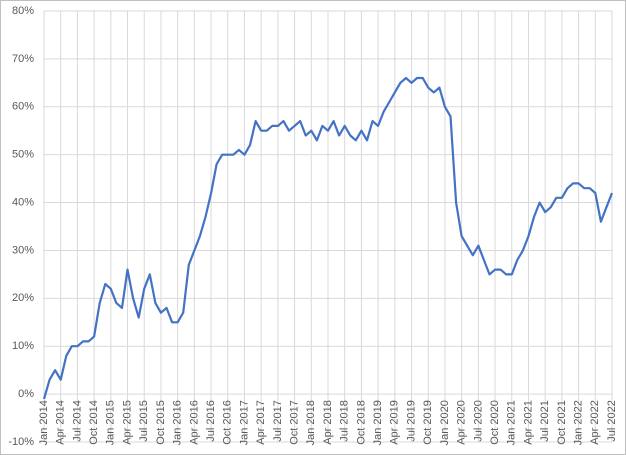 Image resolution: width=626 pixels, height=455 pixels. I want to click on y-tick-label: -10%, so click(21, 442).